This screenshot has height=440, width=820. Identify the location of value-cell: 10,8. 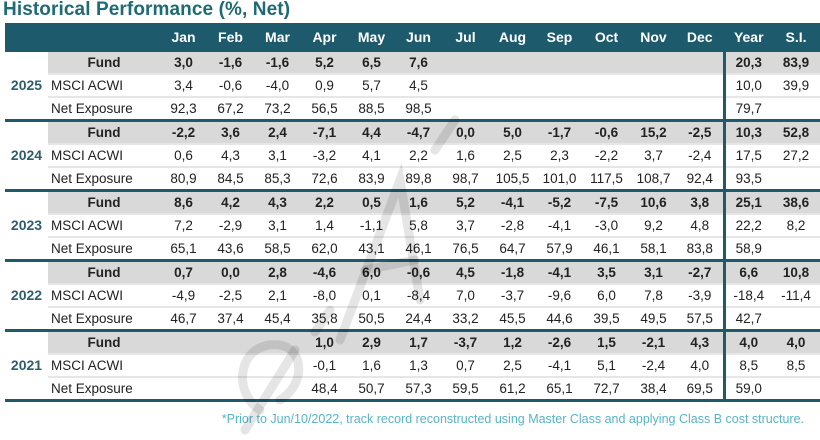
(796, 272).